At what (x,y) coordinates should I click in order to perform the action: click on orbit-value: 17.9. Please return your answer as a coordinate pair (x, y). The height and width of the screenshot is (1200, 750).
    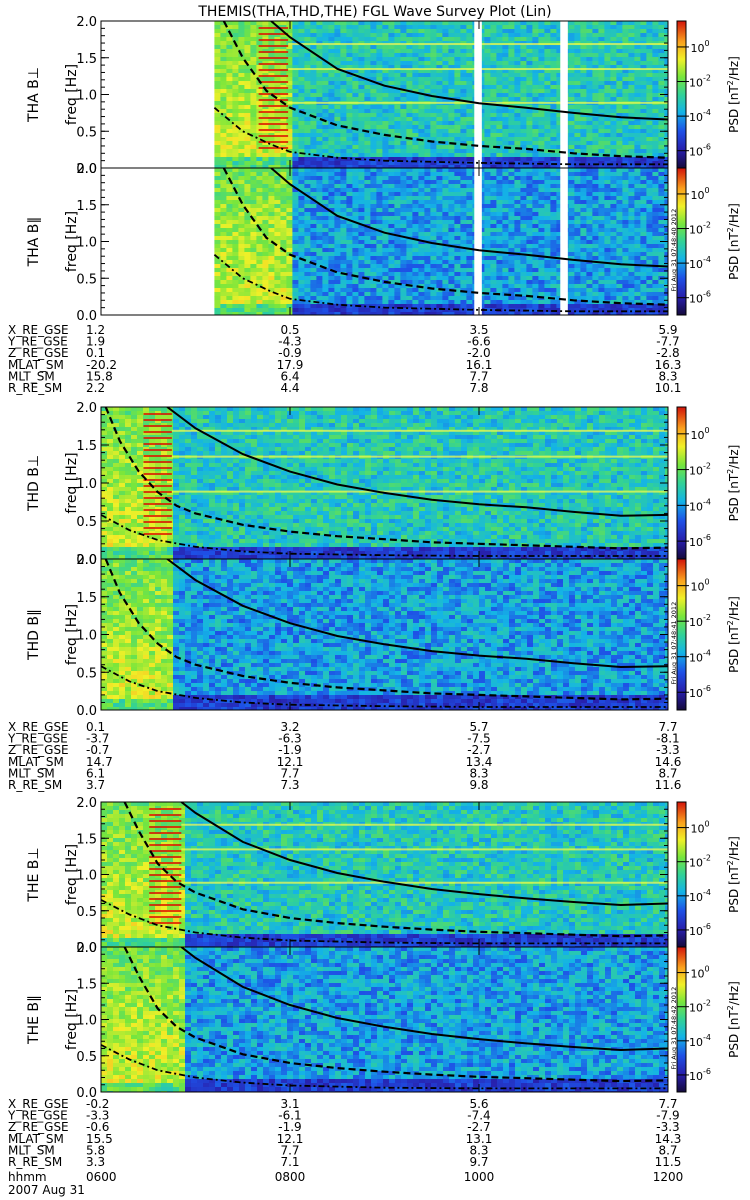
    Looking at the image, I should click on (290, 365).